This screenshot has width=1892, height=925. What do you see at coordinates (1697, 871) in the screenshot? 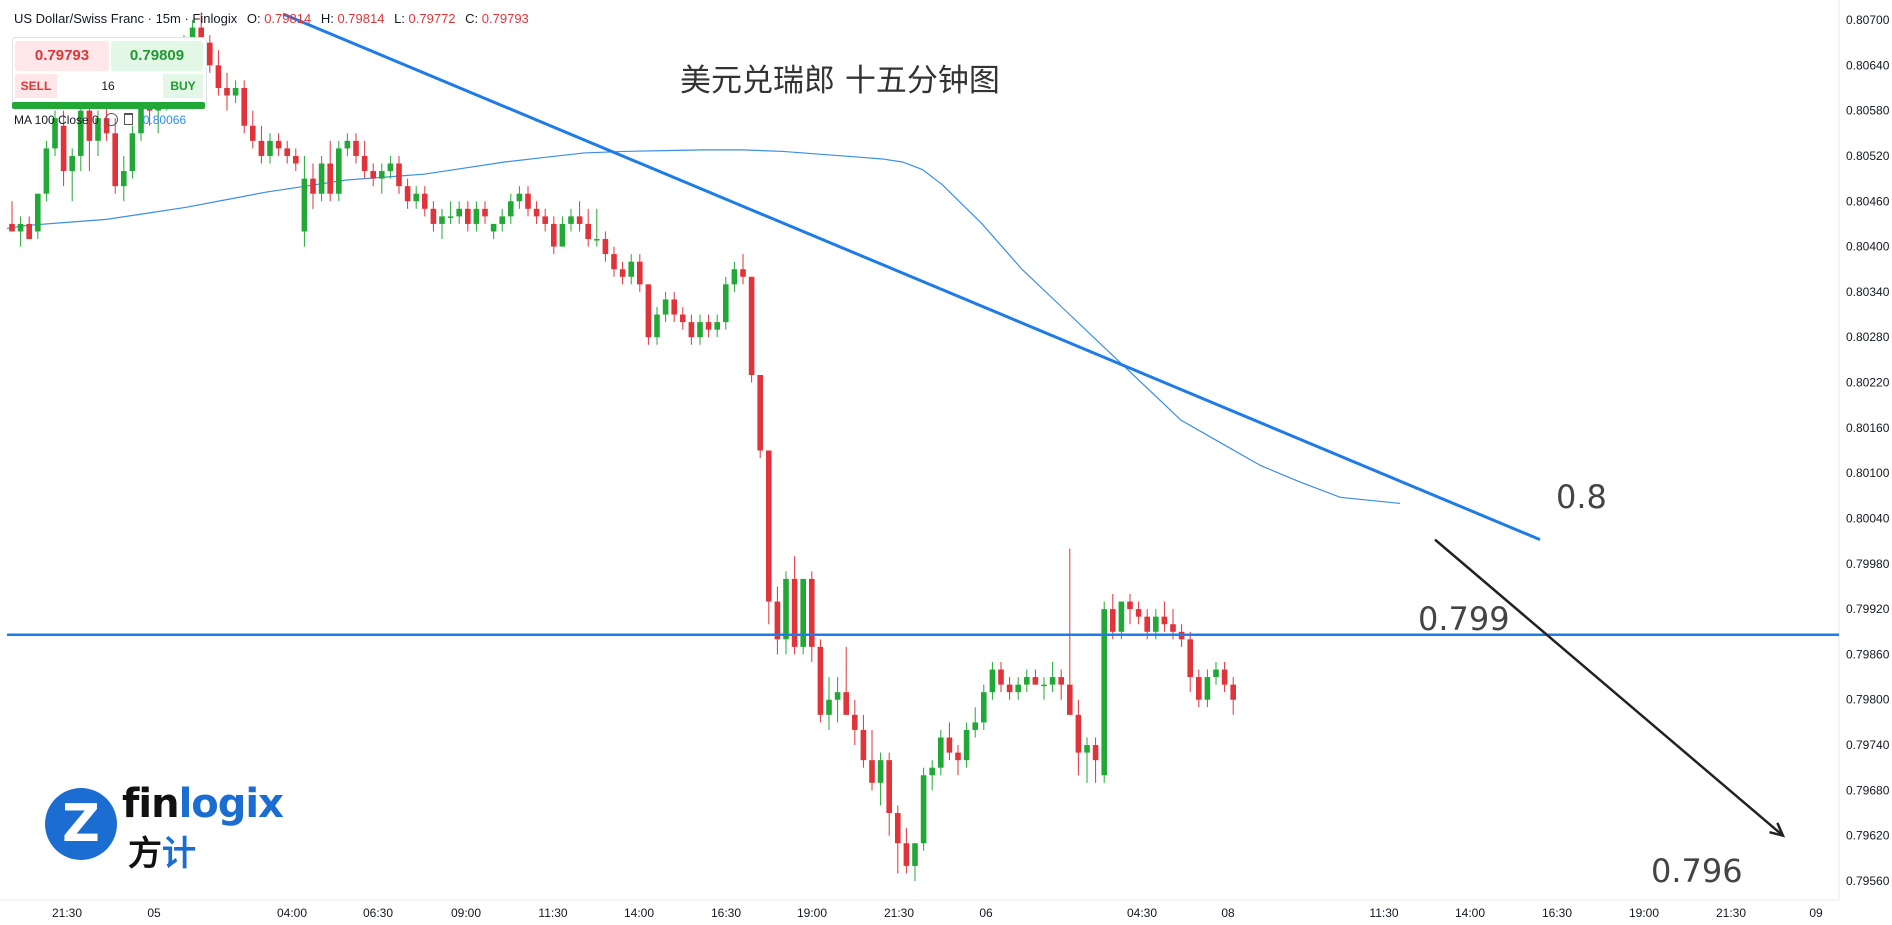
I see `level-target-label: 0.796` at bounding box center [1697, 871].